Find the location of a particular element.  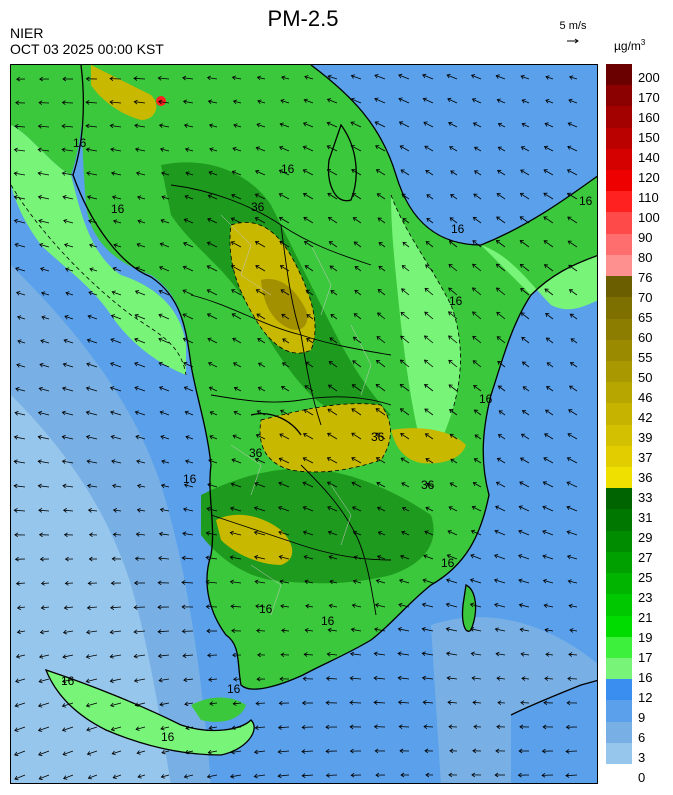

legend-label: 110 is located at coordinates (648, 197).